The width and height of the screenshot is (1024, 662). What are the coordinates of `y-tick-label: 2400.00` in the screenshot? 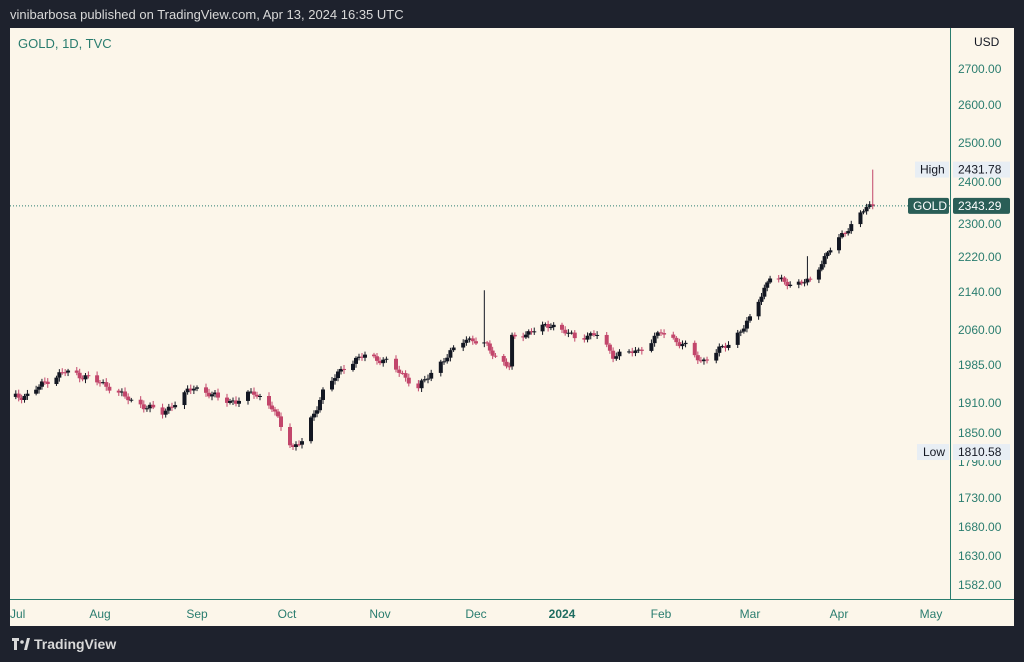 It's located at (980, 182).